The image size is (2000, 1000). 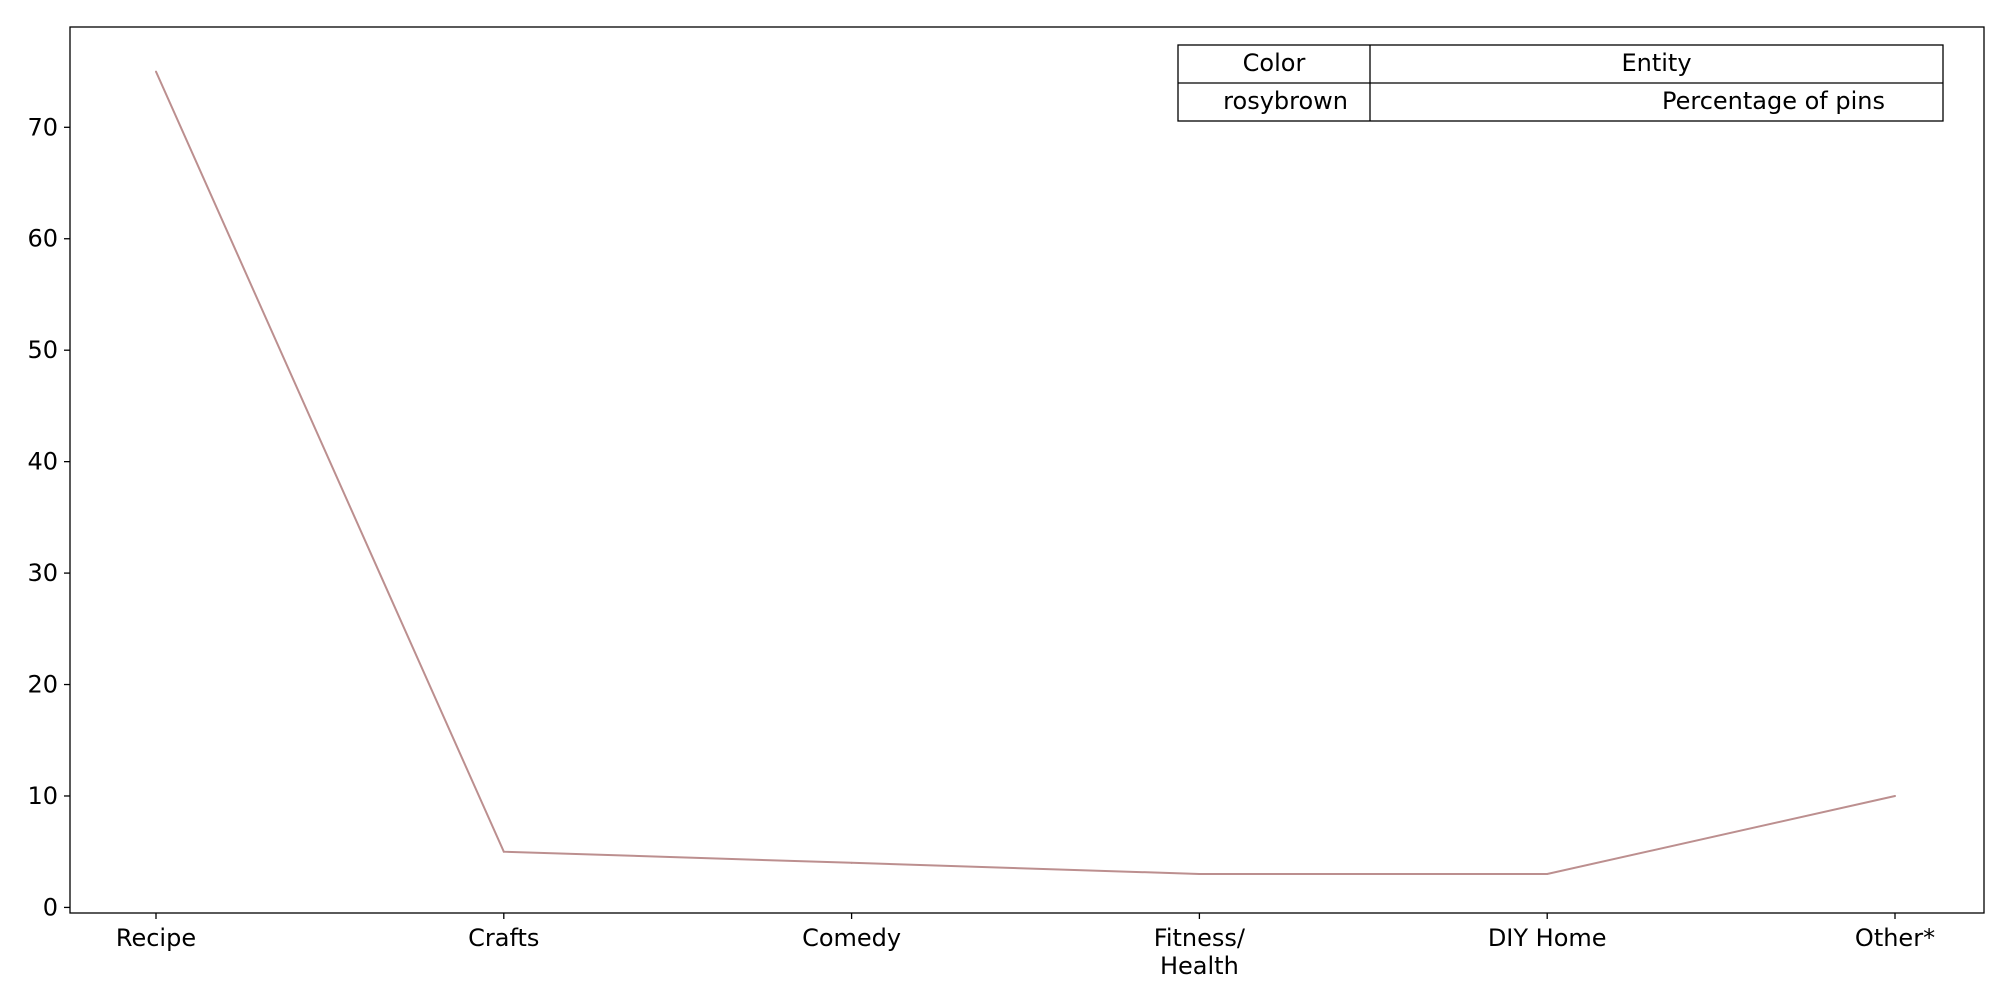 What do you see at coordinates (42, 685) in the screenshot?
I see `y-tick-label: 20` at bounding box center [42, 685].